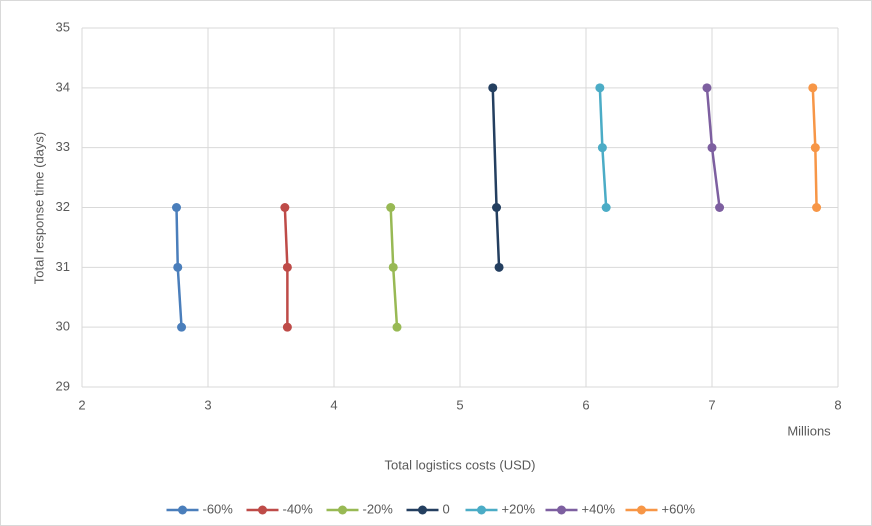 The image size is (872, 526). Describe the element at coordinates (63, 86) in the screenshot. I see `y-tick-label: 34` at that location.